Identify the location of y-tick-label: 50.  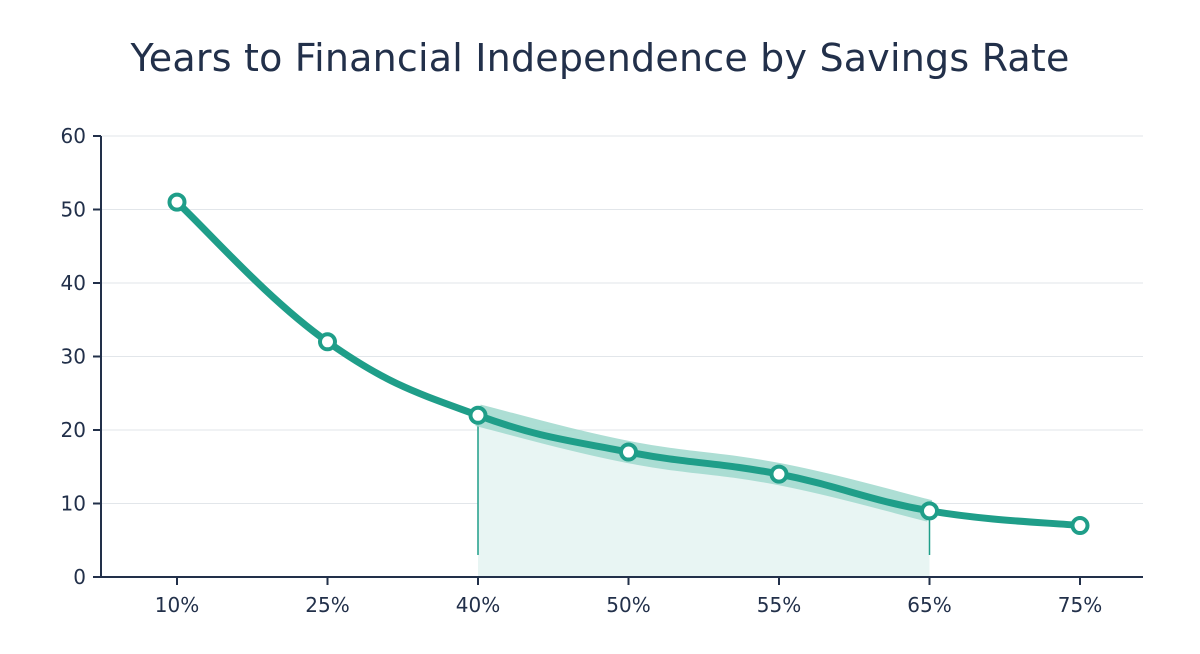
(73, 210).